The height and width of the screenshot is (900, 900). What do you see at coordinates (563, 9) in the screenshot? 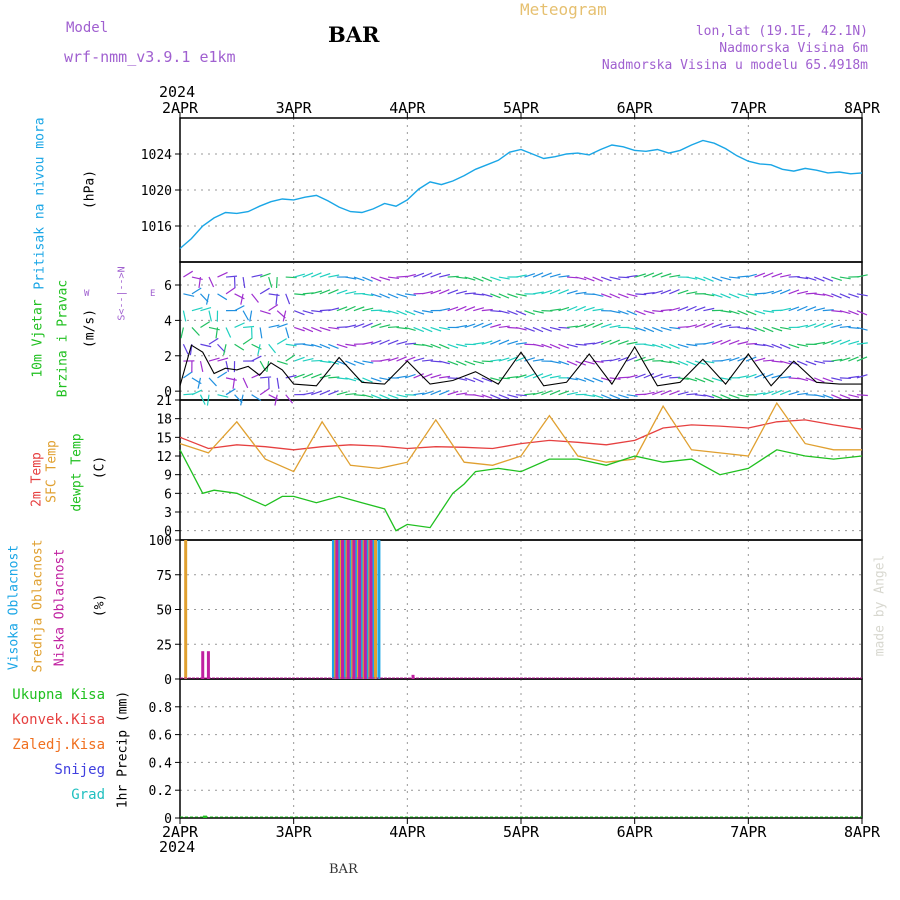
I see `meteogram-title: Meteogram` at bounding box center [563, 9].